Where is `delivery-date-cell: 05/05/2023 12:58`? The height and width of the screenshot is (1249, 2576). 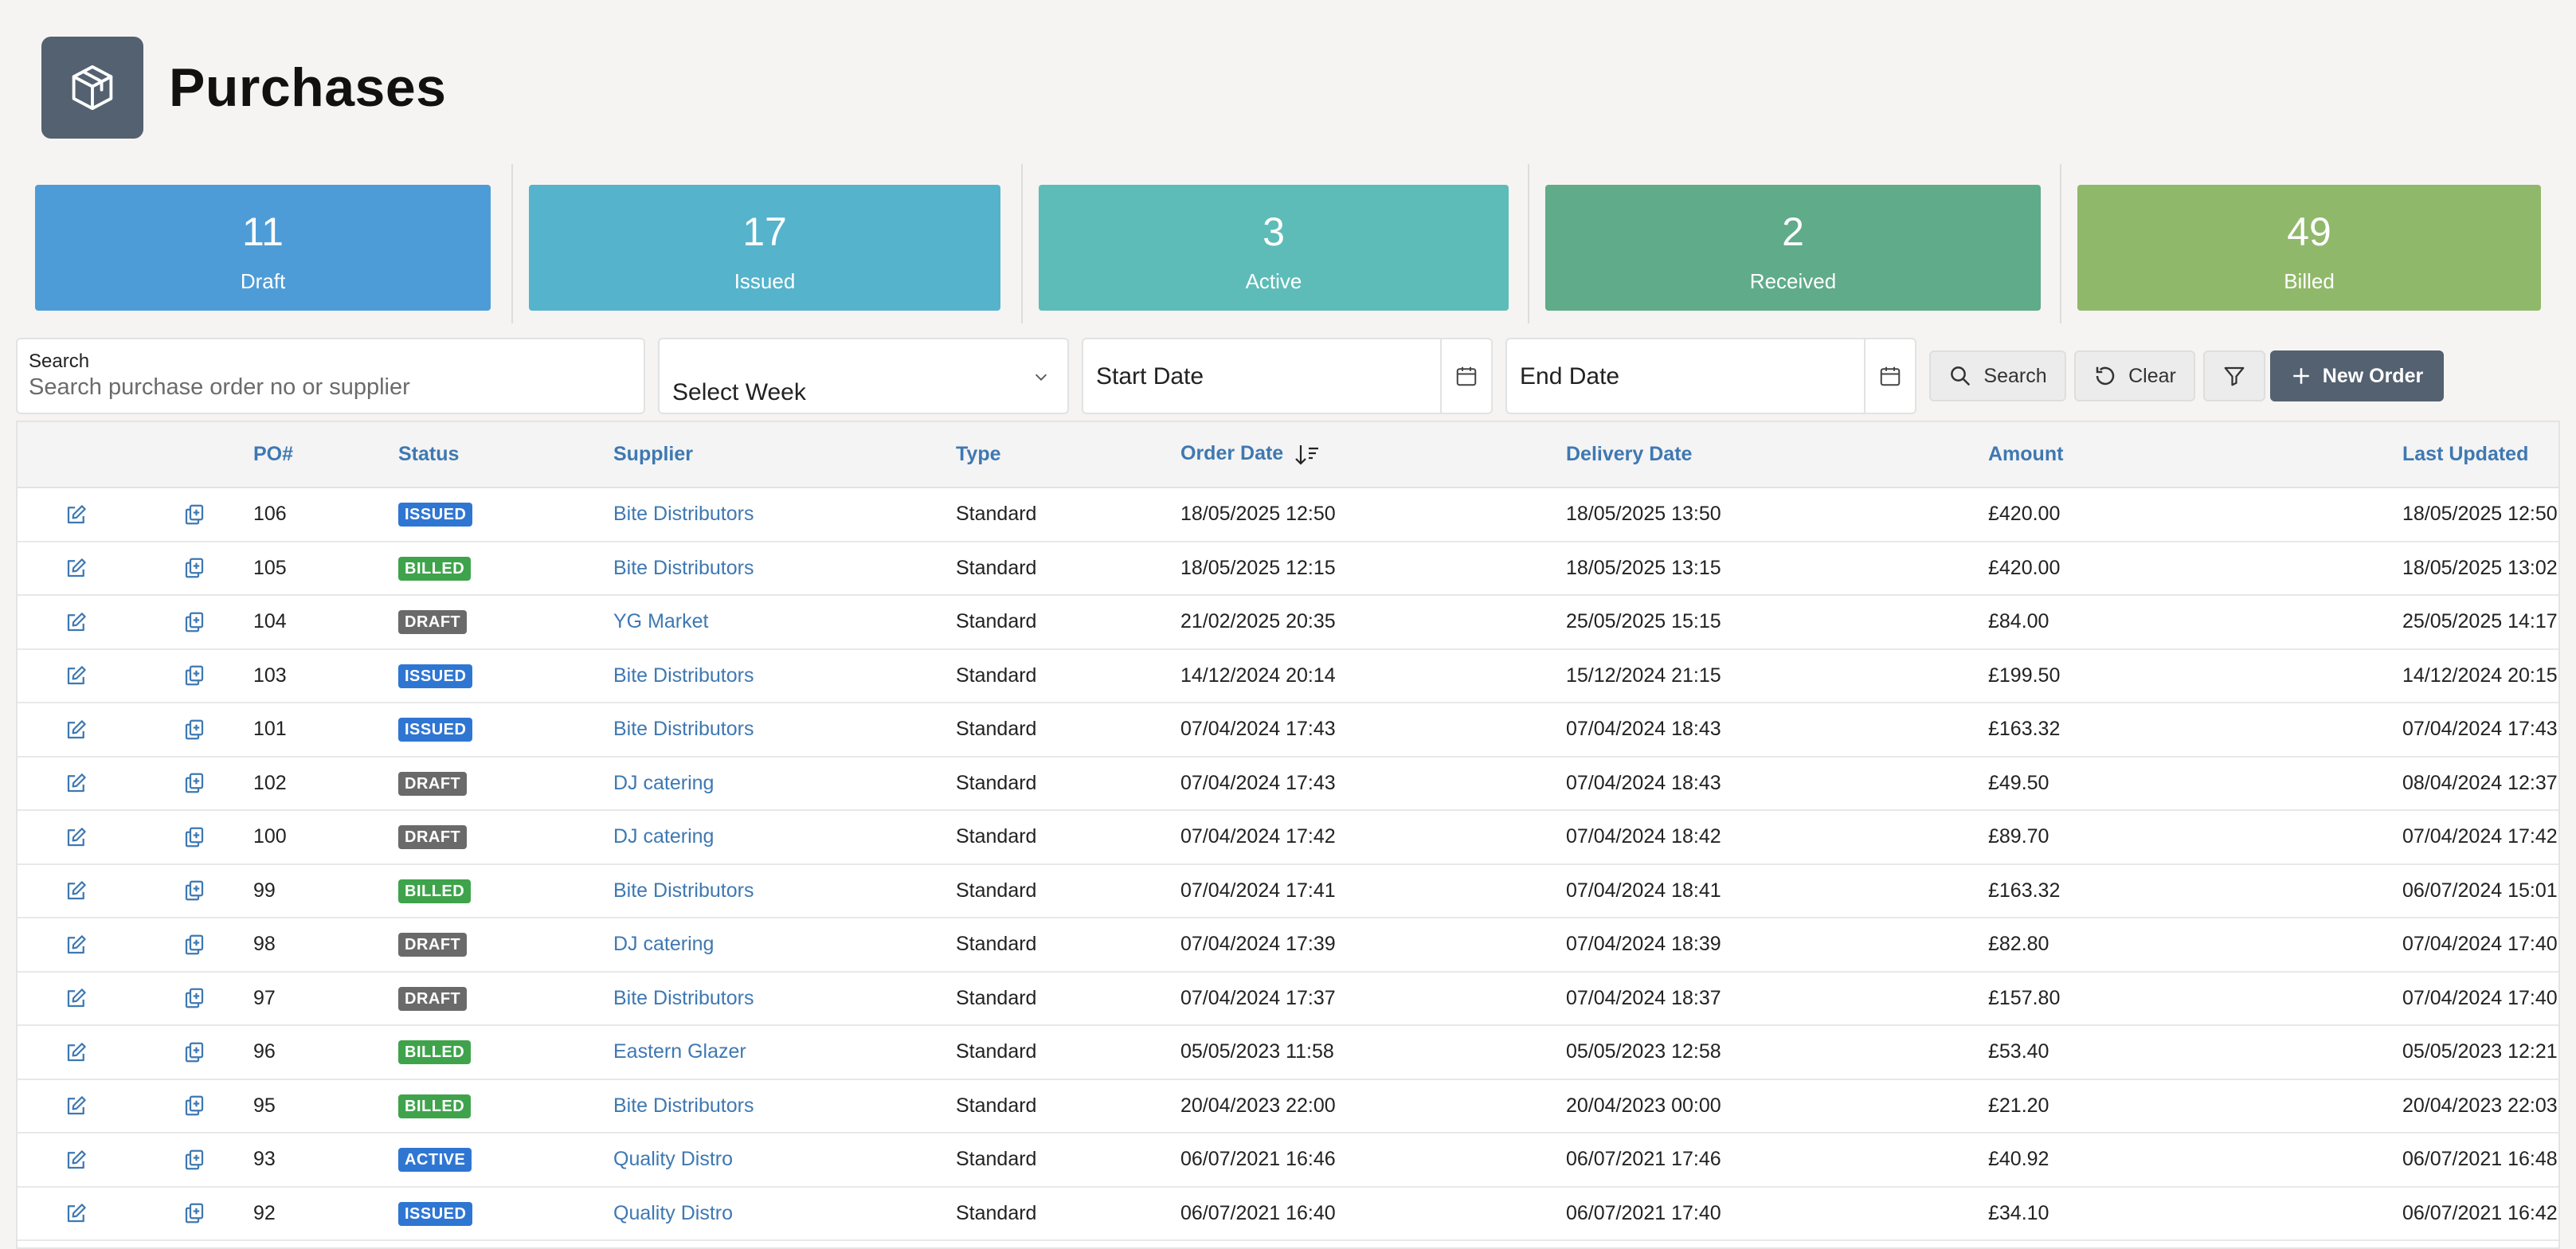 delivery-date-cell: 05/05/2023 12:58 is located at coordinates (1777, 1052).